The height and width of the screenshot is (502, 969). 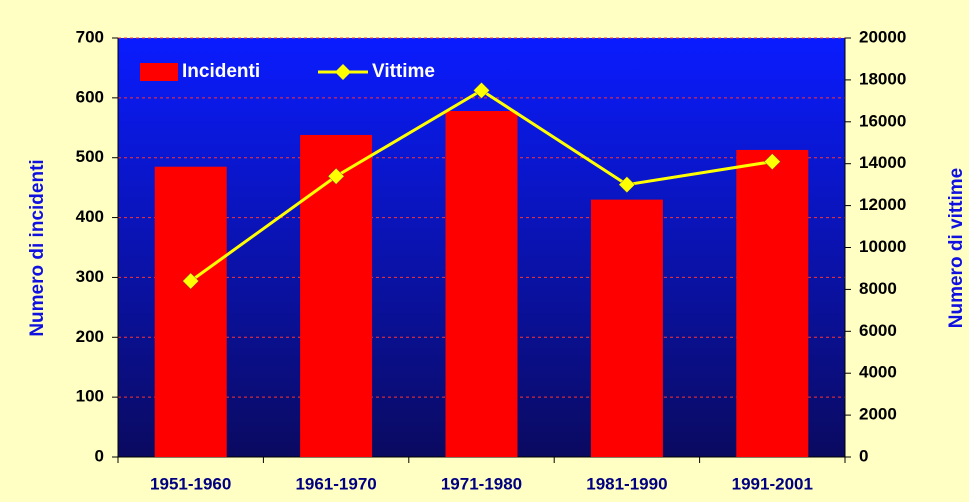 I want to click on x-tick-label: 1981-1990, so click(x=626, y=483).